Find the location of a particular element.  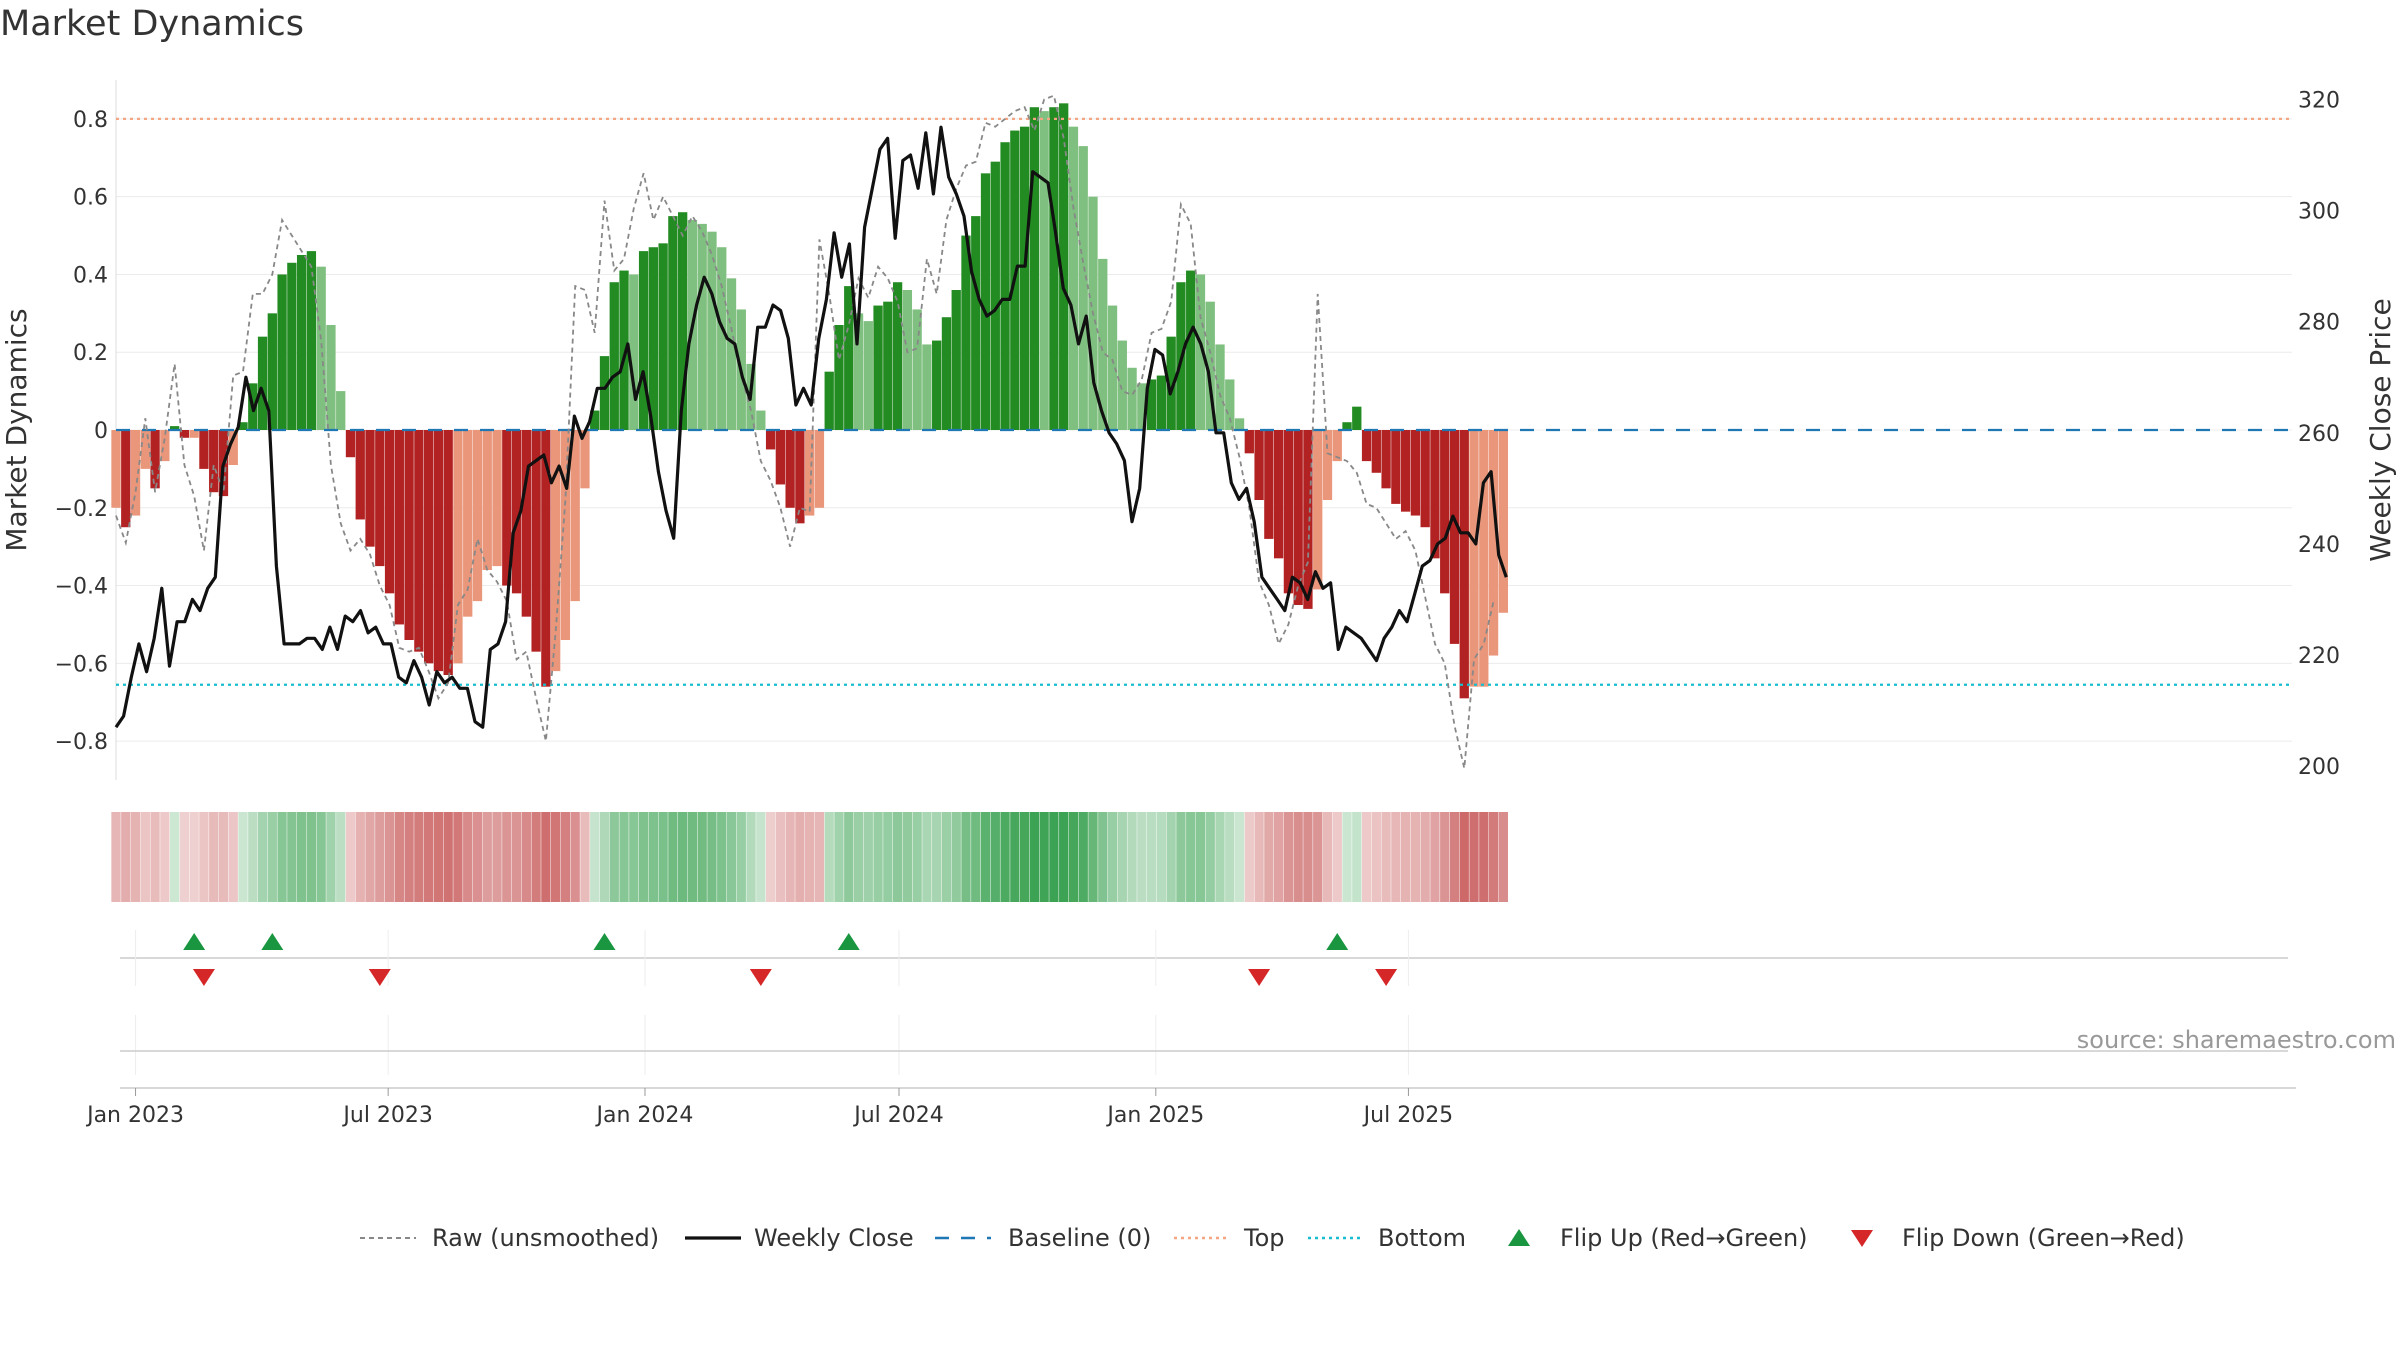

chart-title: Market Dynamics is located at coordinates (152, 24).